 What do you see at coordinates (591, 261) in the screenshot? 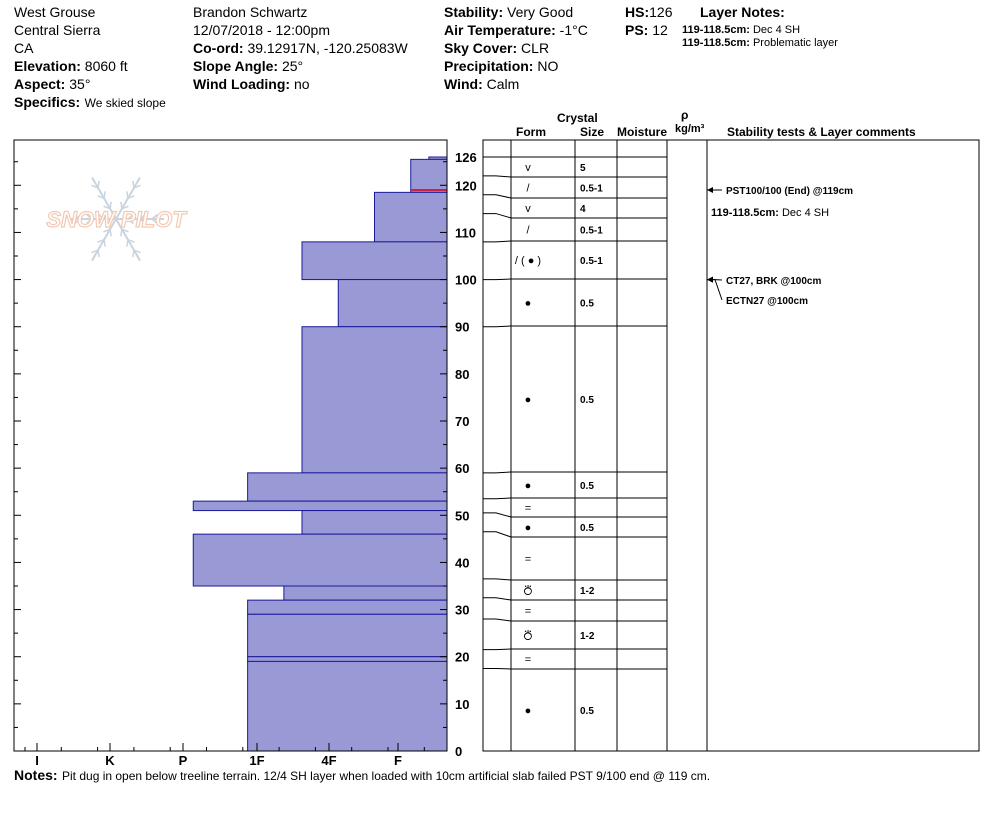
I see `layer-size: 0.5-1` at bounding box center [591, 261].